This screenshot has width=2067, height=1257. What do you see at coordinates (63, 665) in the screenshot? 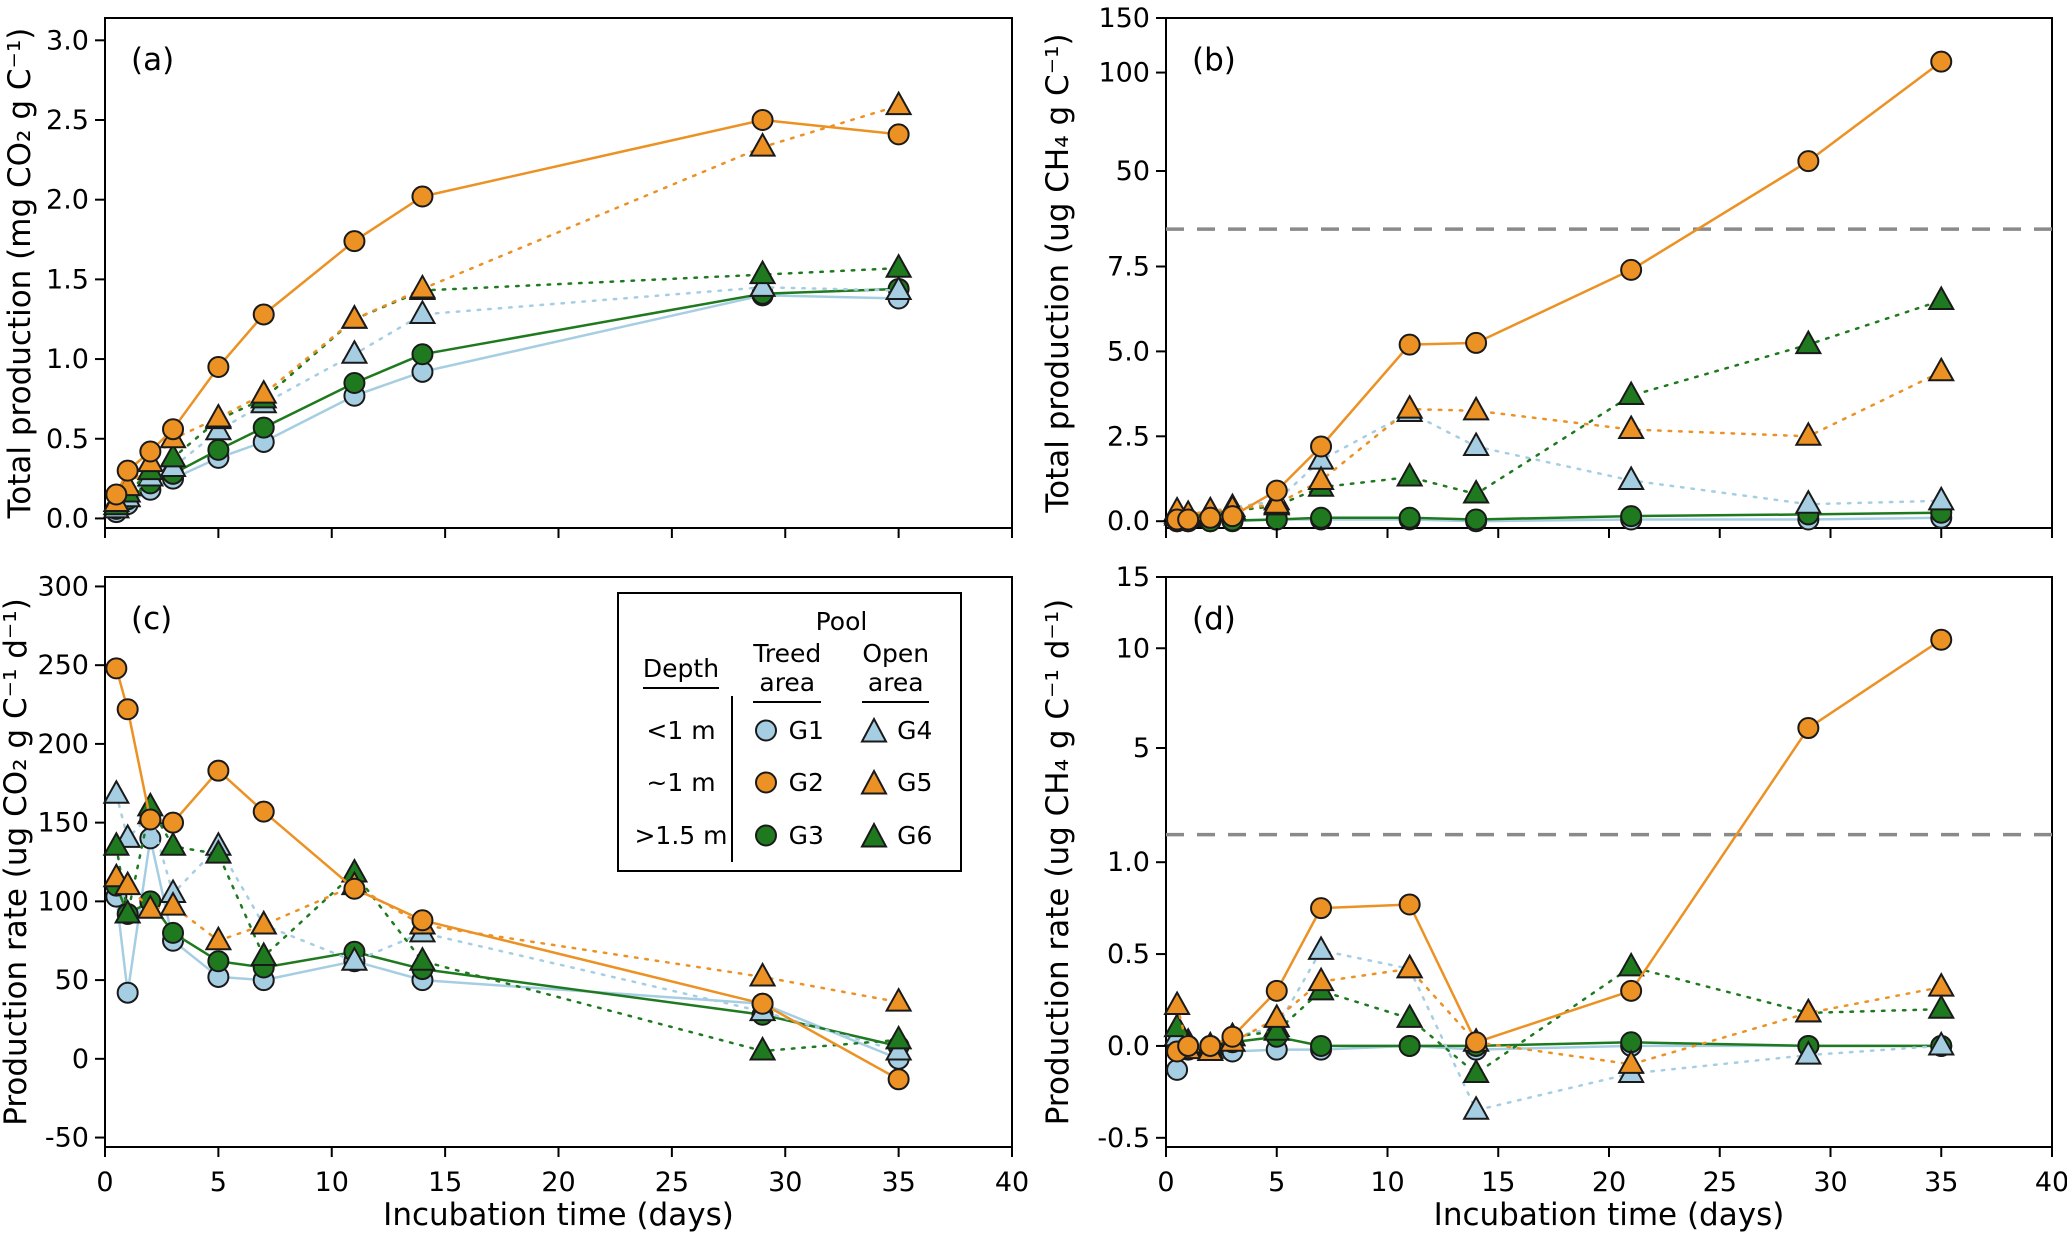
I see `y-tick-label: 250` at bounding box center [63, 665].